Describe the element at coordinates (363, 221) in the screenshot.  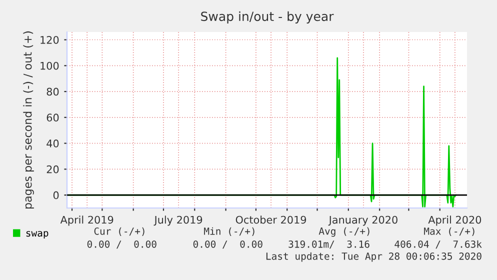
I see `x-tick-label: January 2020` at that location.